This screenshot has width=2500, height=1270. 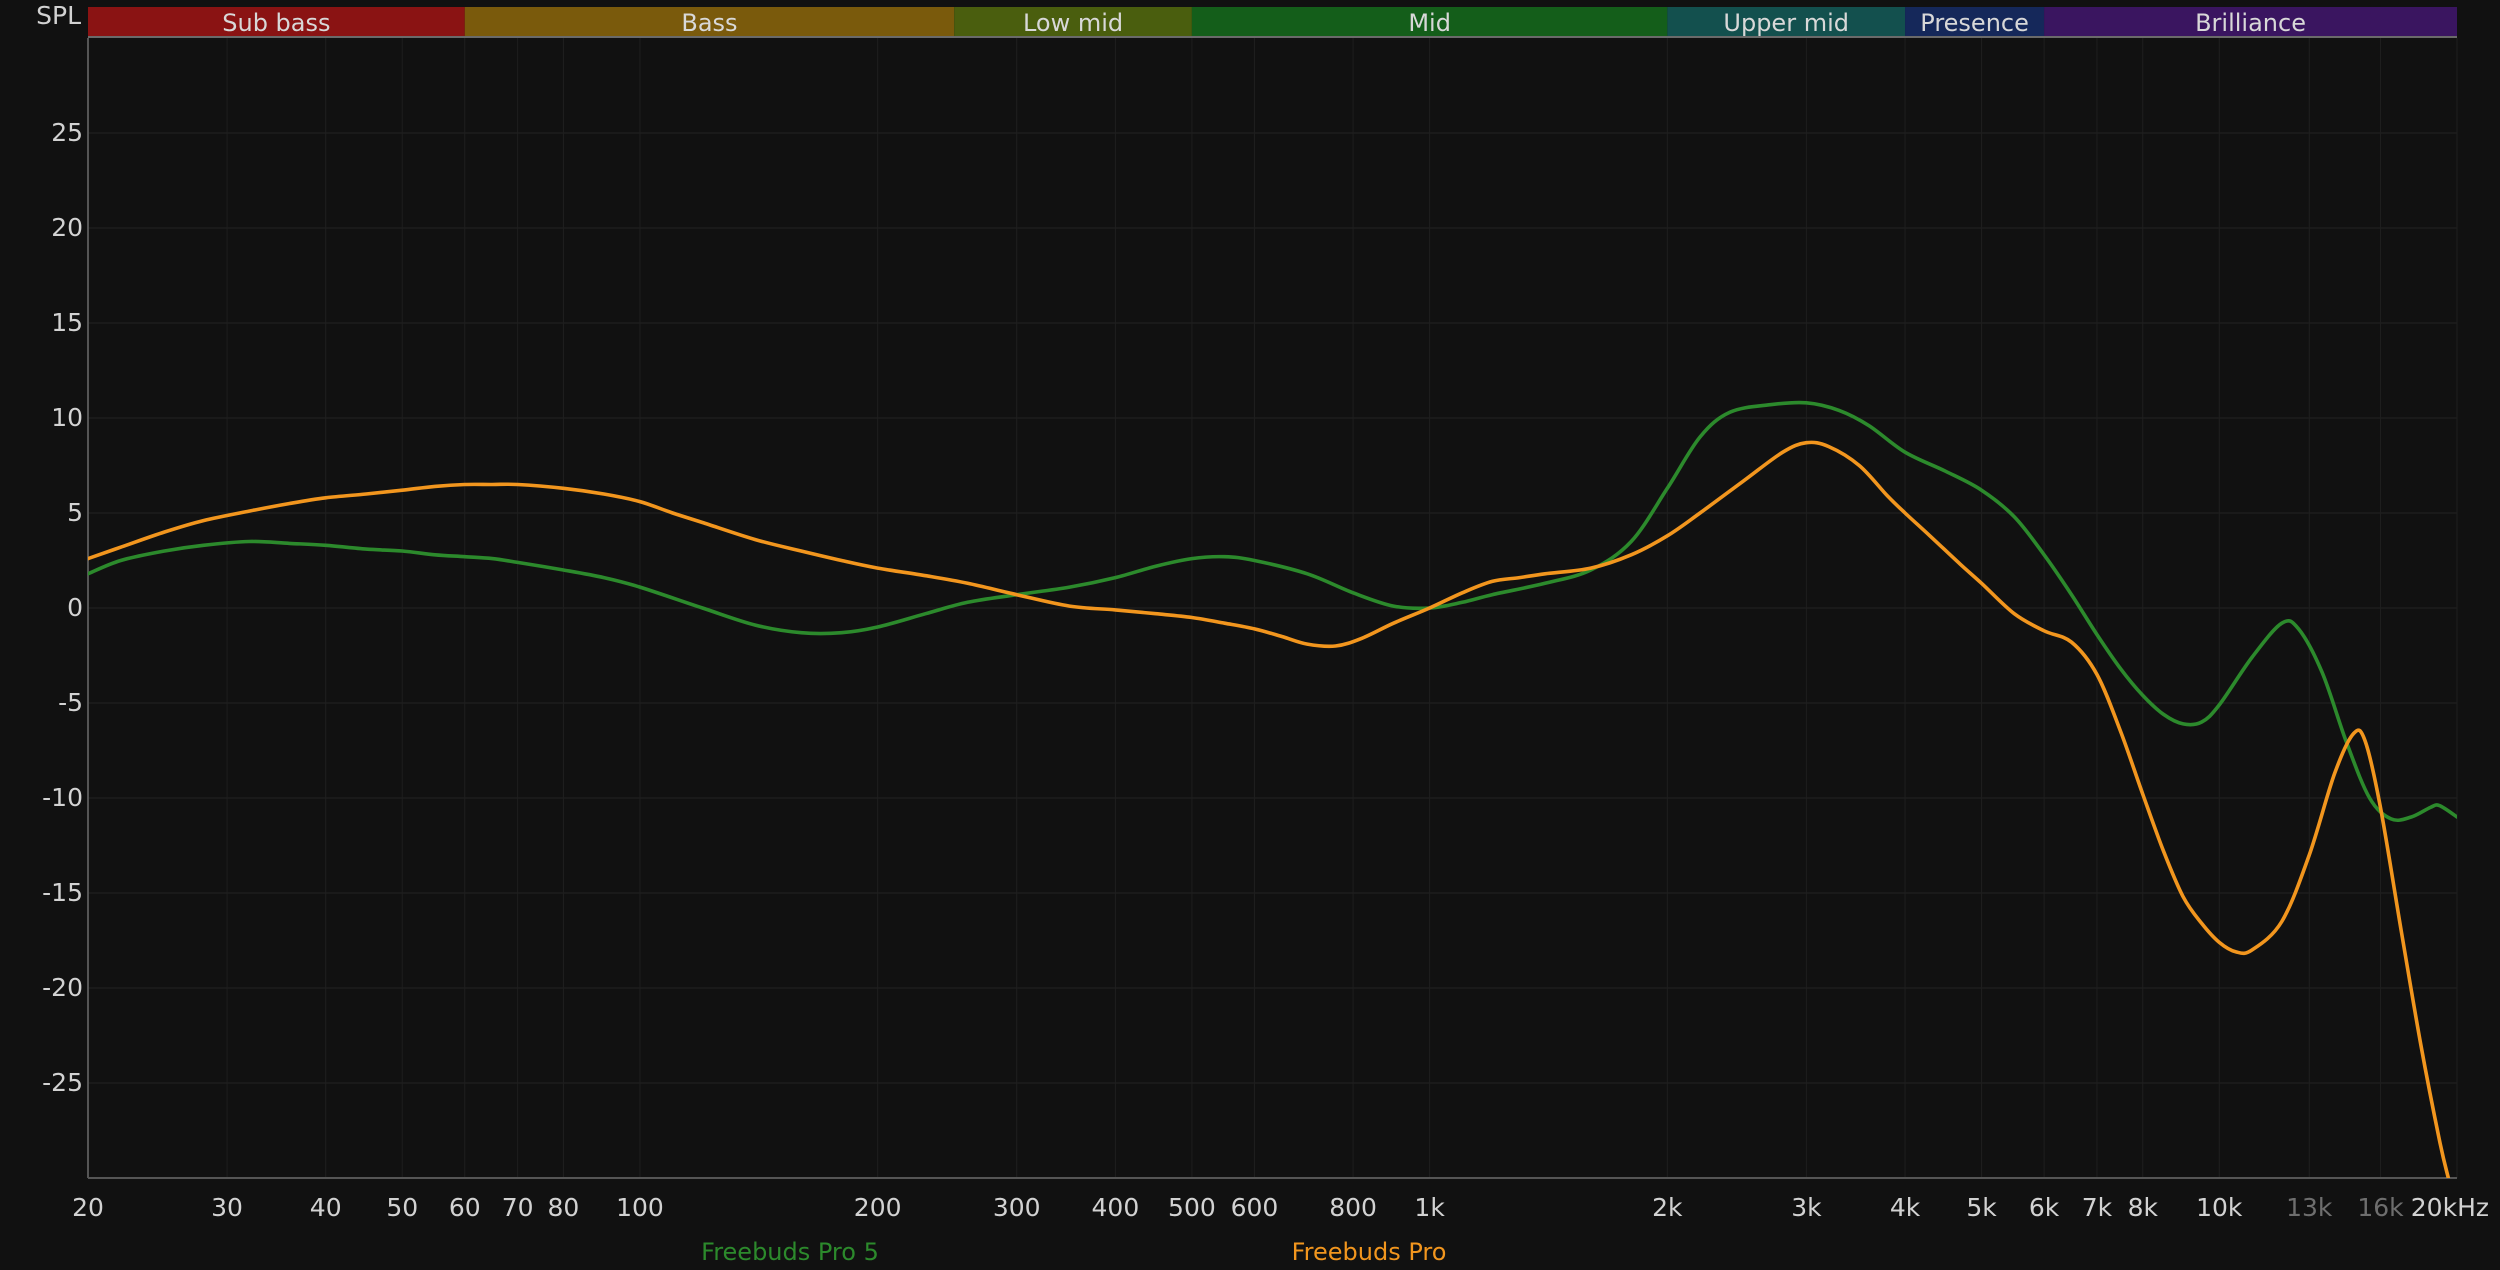 What do you see at coordinates (62, 1082) in the screenshot?
I see `y-tick-label: -25` at bounding box center [62, 1082].